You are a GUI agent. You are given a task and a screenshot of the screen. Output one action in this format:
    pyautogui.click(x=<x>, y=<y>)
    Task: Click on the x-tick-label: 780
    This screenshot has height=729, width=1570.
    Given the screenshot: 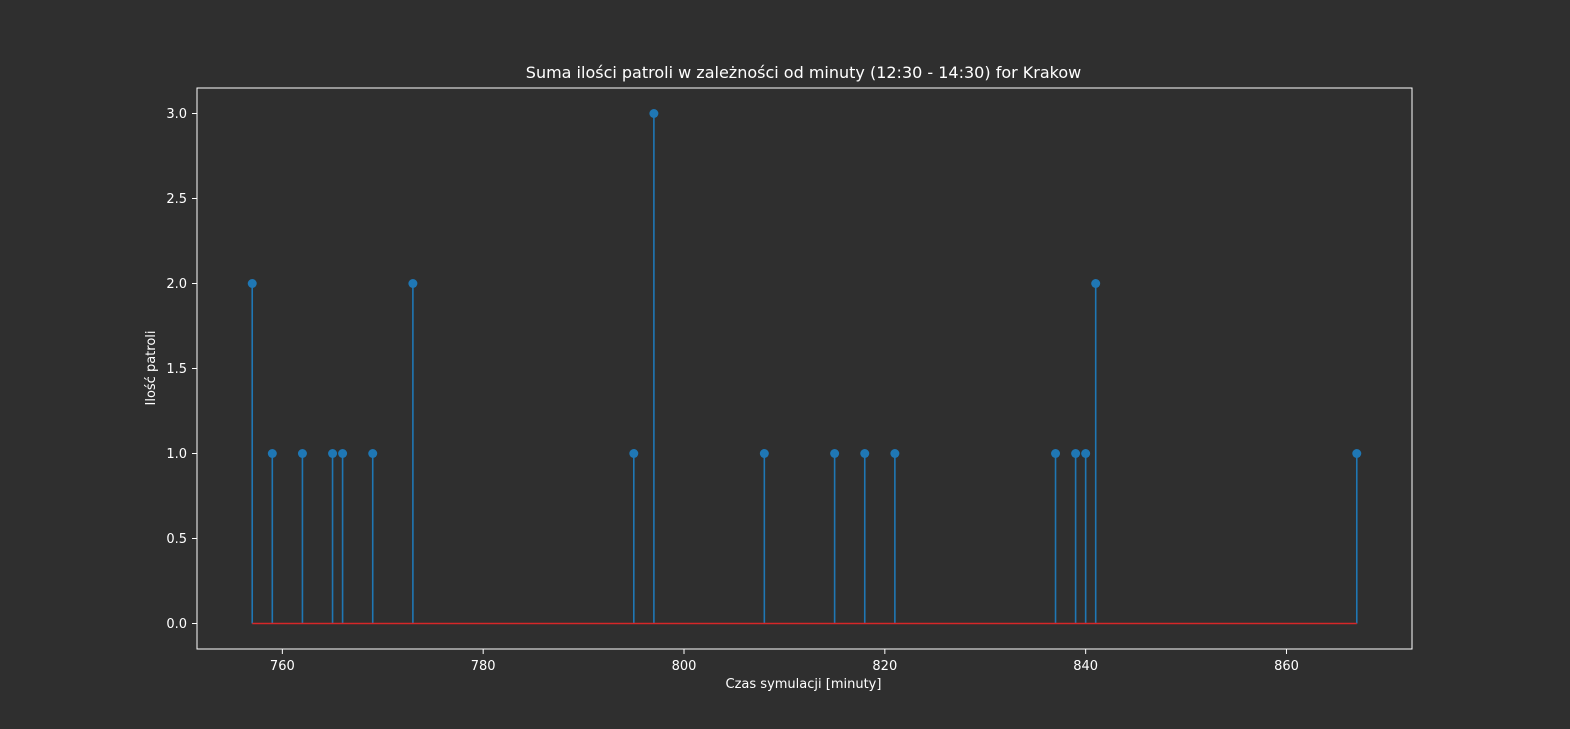 What is the action you would take?
    pyautogui.click(x=483, y=666)
    